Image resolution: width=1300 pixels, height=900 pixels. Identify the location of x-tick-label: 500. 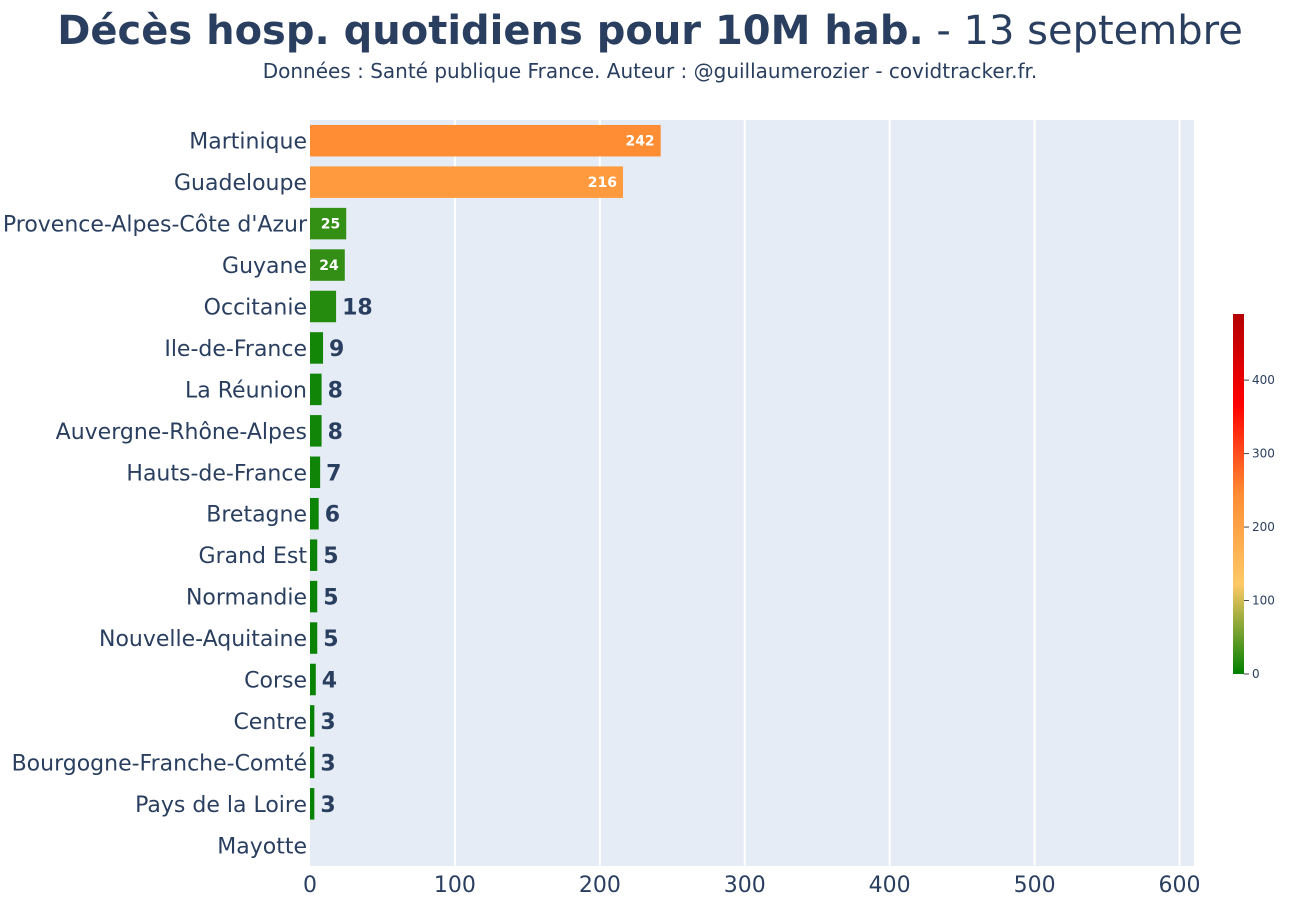
(1035, 885).